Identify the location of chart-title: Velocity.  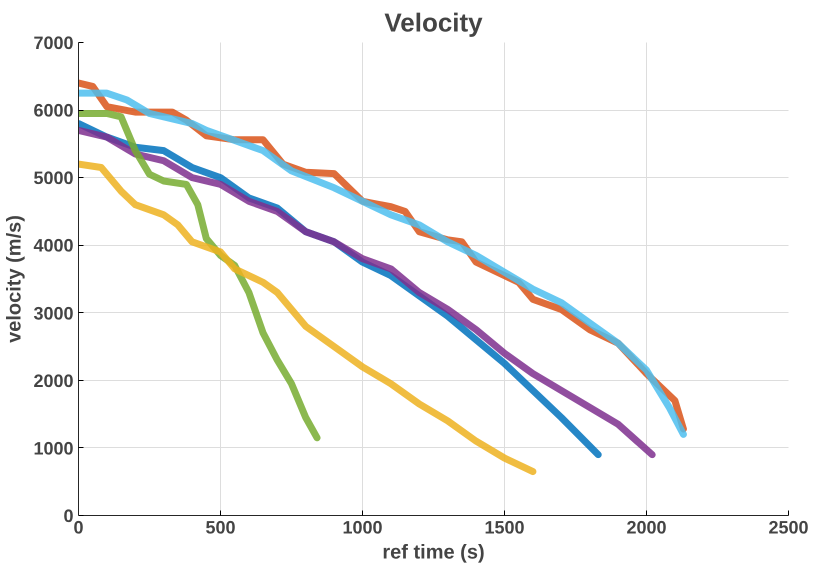
(434, 23).